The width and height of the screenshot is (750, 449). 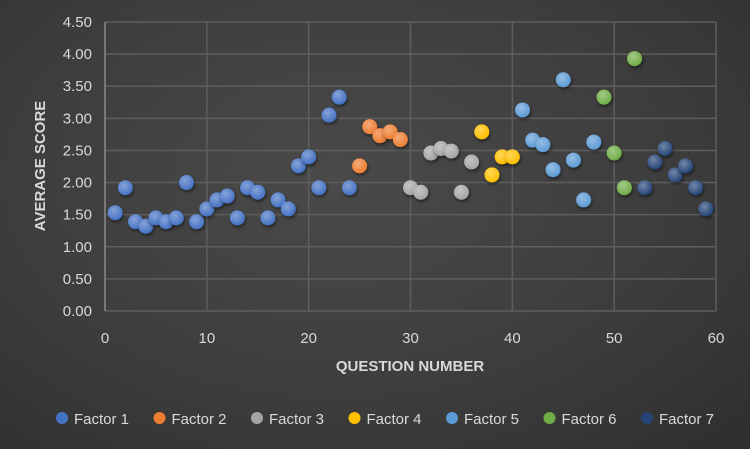 I want to click on x-axis-ticks: 0 10 20 30 40 50 60, so click(x=413, y=338).